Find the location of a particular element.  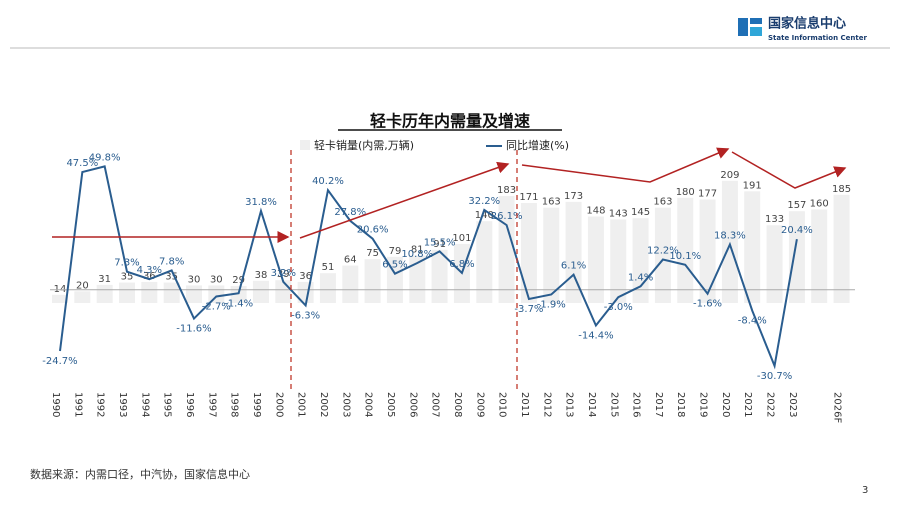

chart-title: 轻卡历年内需量及增速 is located at coordinates (450, 121).